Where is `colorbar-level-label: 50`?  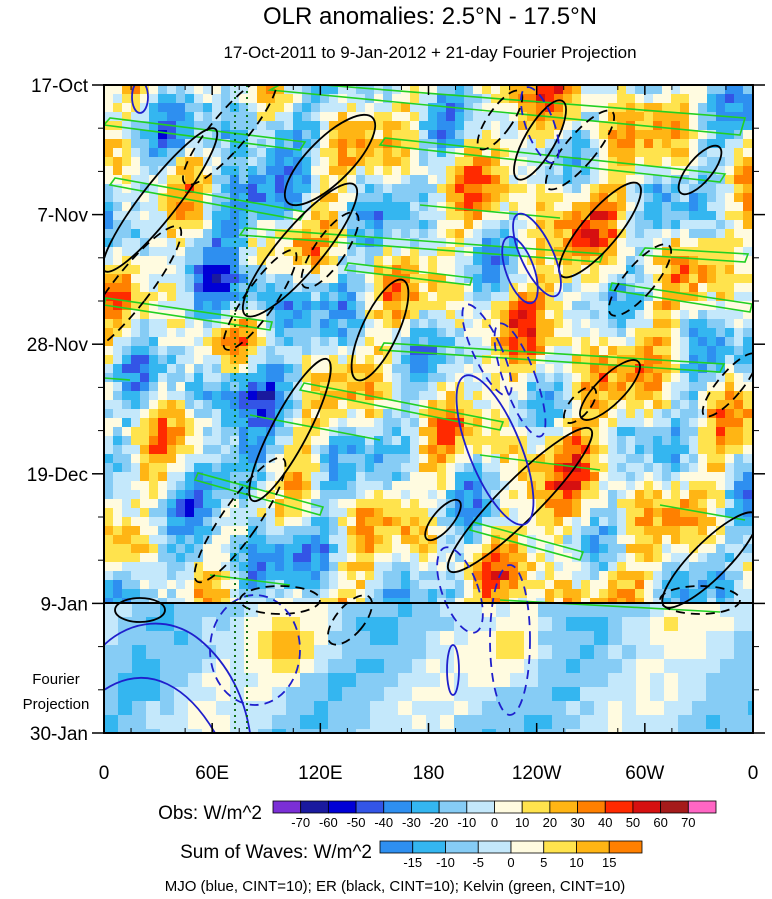
colorbar-level-label: 50 is located at coordinates (633, 822).